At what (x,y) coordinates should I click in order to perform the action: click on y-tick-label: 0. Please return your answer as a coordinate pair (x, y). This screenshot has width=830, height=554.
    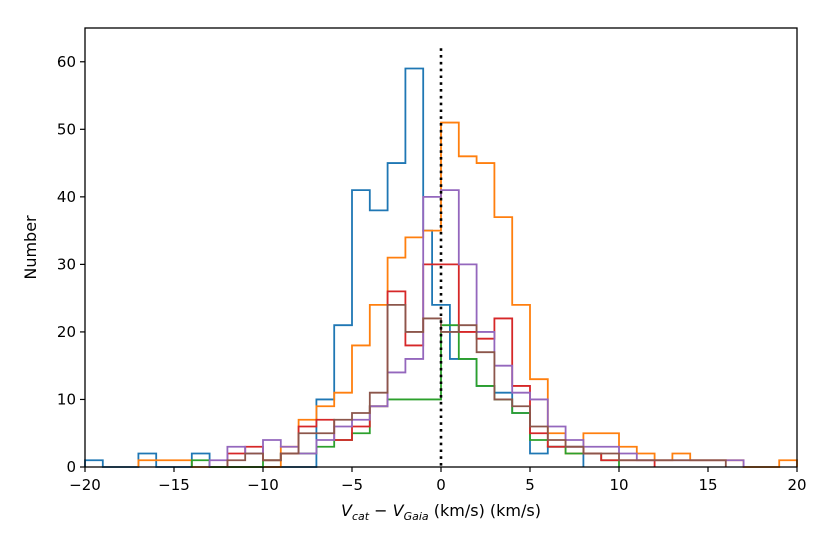
    Looking at the image, I should click on (71, 467).